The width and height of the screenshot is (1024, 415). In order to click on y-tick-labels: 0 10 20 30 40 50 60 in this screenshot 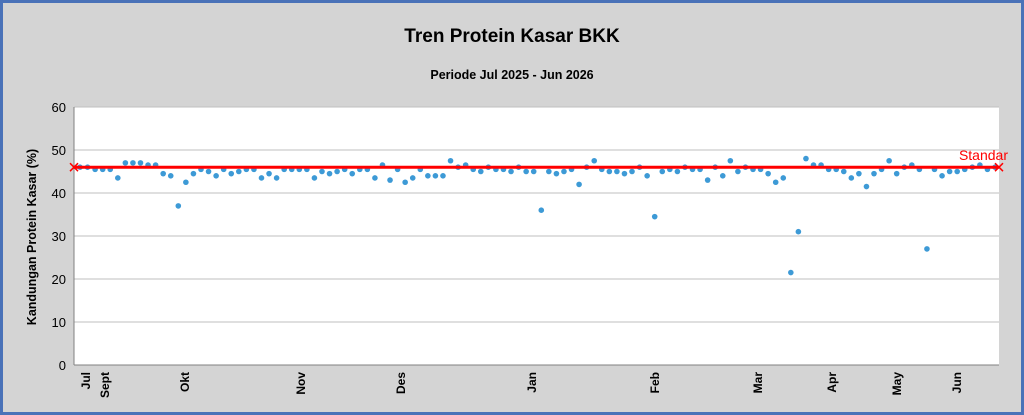, I will do `click(59, 236)`.